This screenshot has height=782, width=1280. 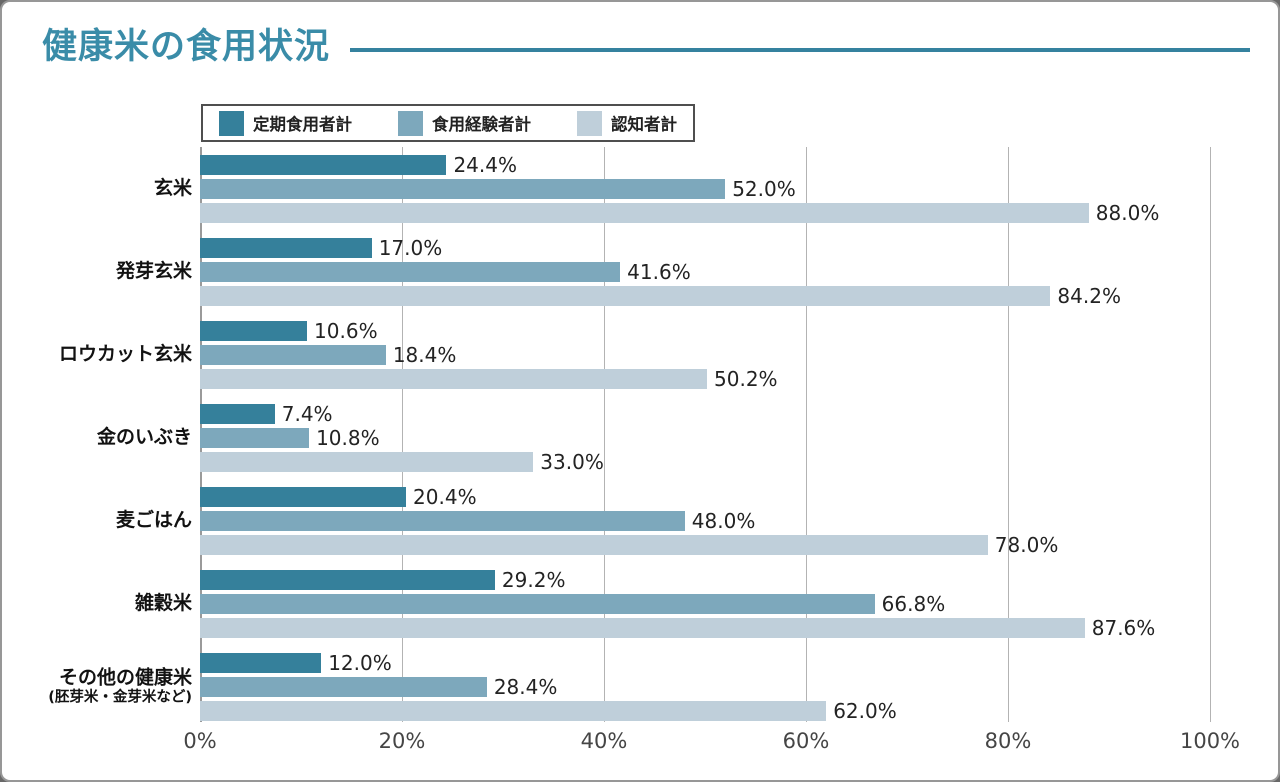 I want to click on legend-label: 定期食用者計, so click(x=302, y=124).